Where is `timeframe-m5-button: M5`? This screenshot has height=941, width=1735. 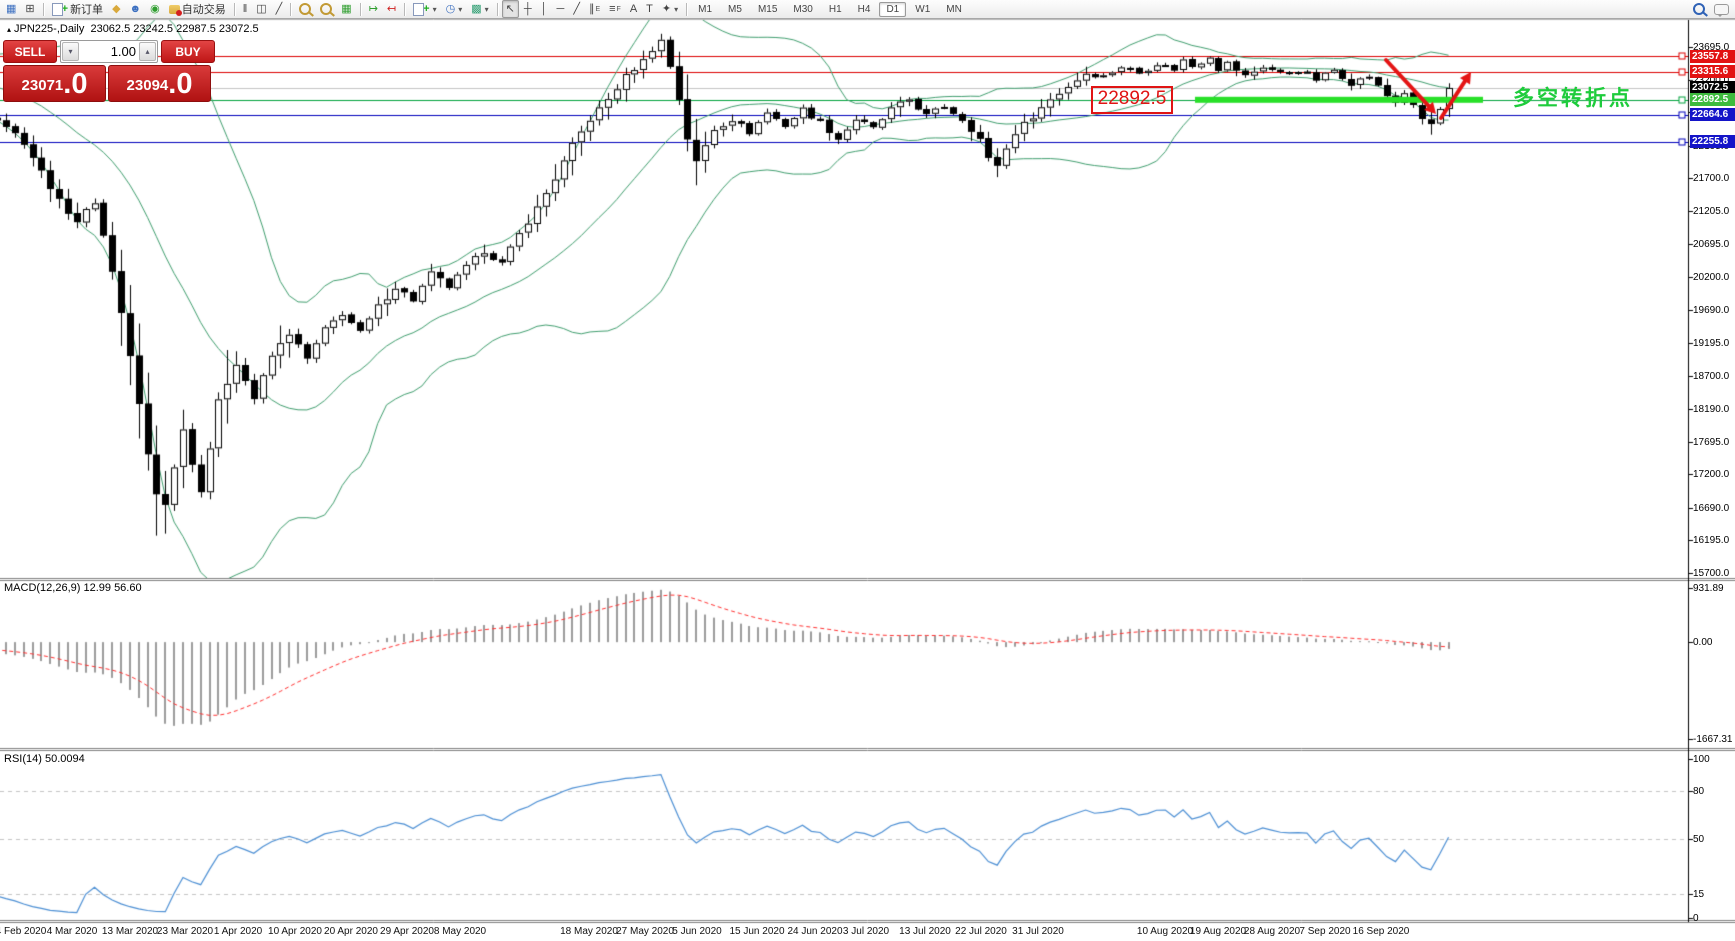 timeframe-m5-button: M5 is located at coordinates (735, 9).